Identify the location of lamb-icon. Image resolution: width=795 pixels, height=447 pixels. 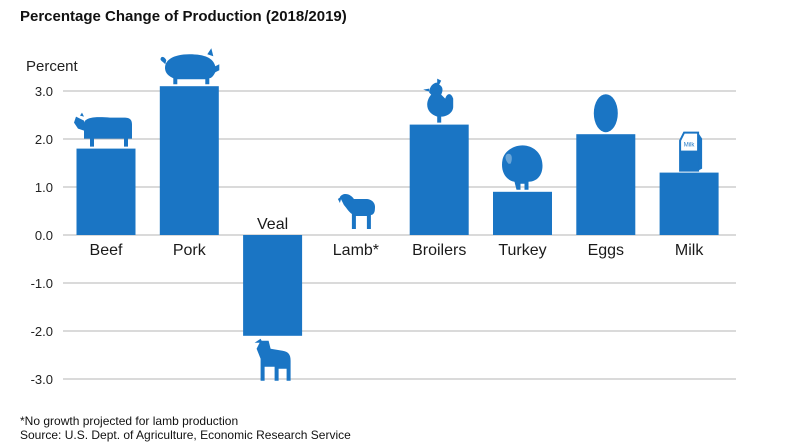
(356, 211).